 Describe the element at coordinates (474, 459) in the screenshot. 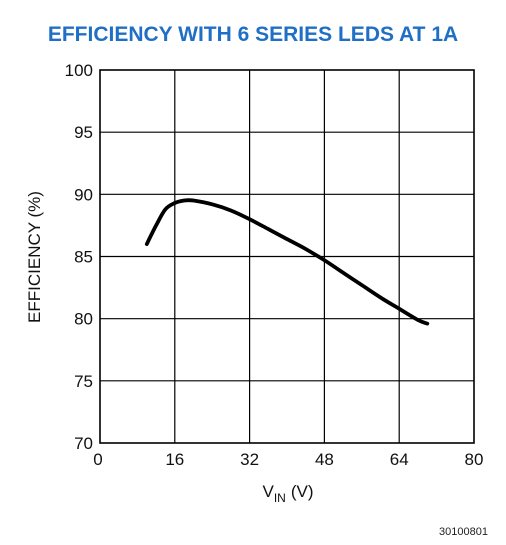

I see `x-tick-label: 80` at that location.